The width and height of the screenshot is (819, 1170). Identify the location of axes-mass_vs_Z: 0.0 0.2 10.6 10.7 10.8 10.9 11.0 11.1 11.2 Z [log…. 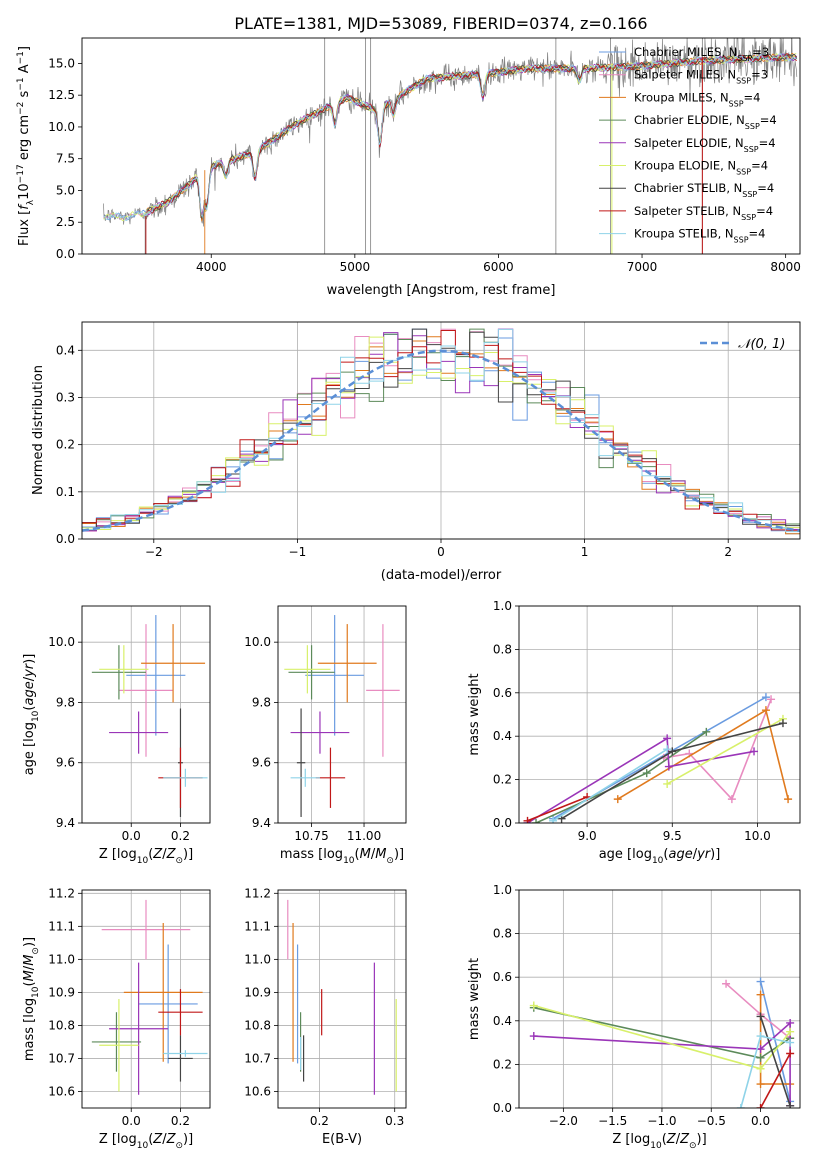
(116, 1018).